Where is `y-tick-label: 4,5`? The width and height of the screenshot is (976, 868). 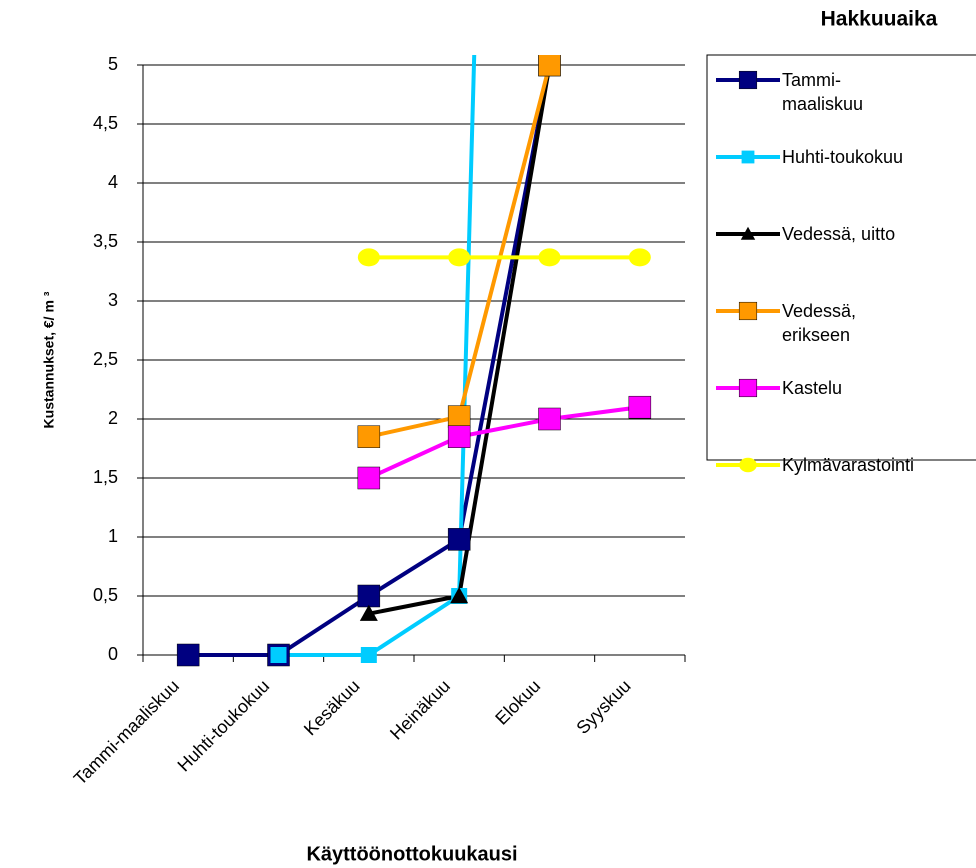 y-tick-label: 4,5 is located at coordinates (105, 123).